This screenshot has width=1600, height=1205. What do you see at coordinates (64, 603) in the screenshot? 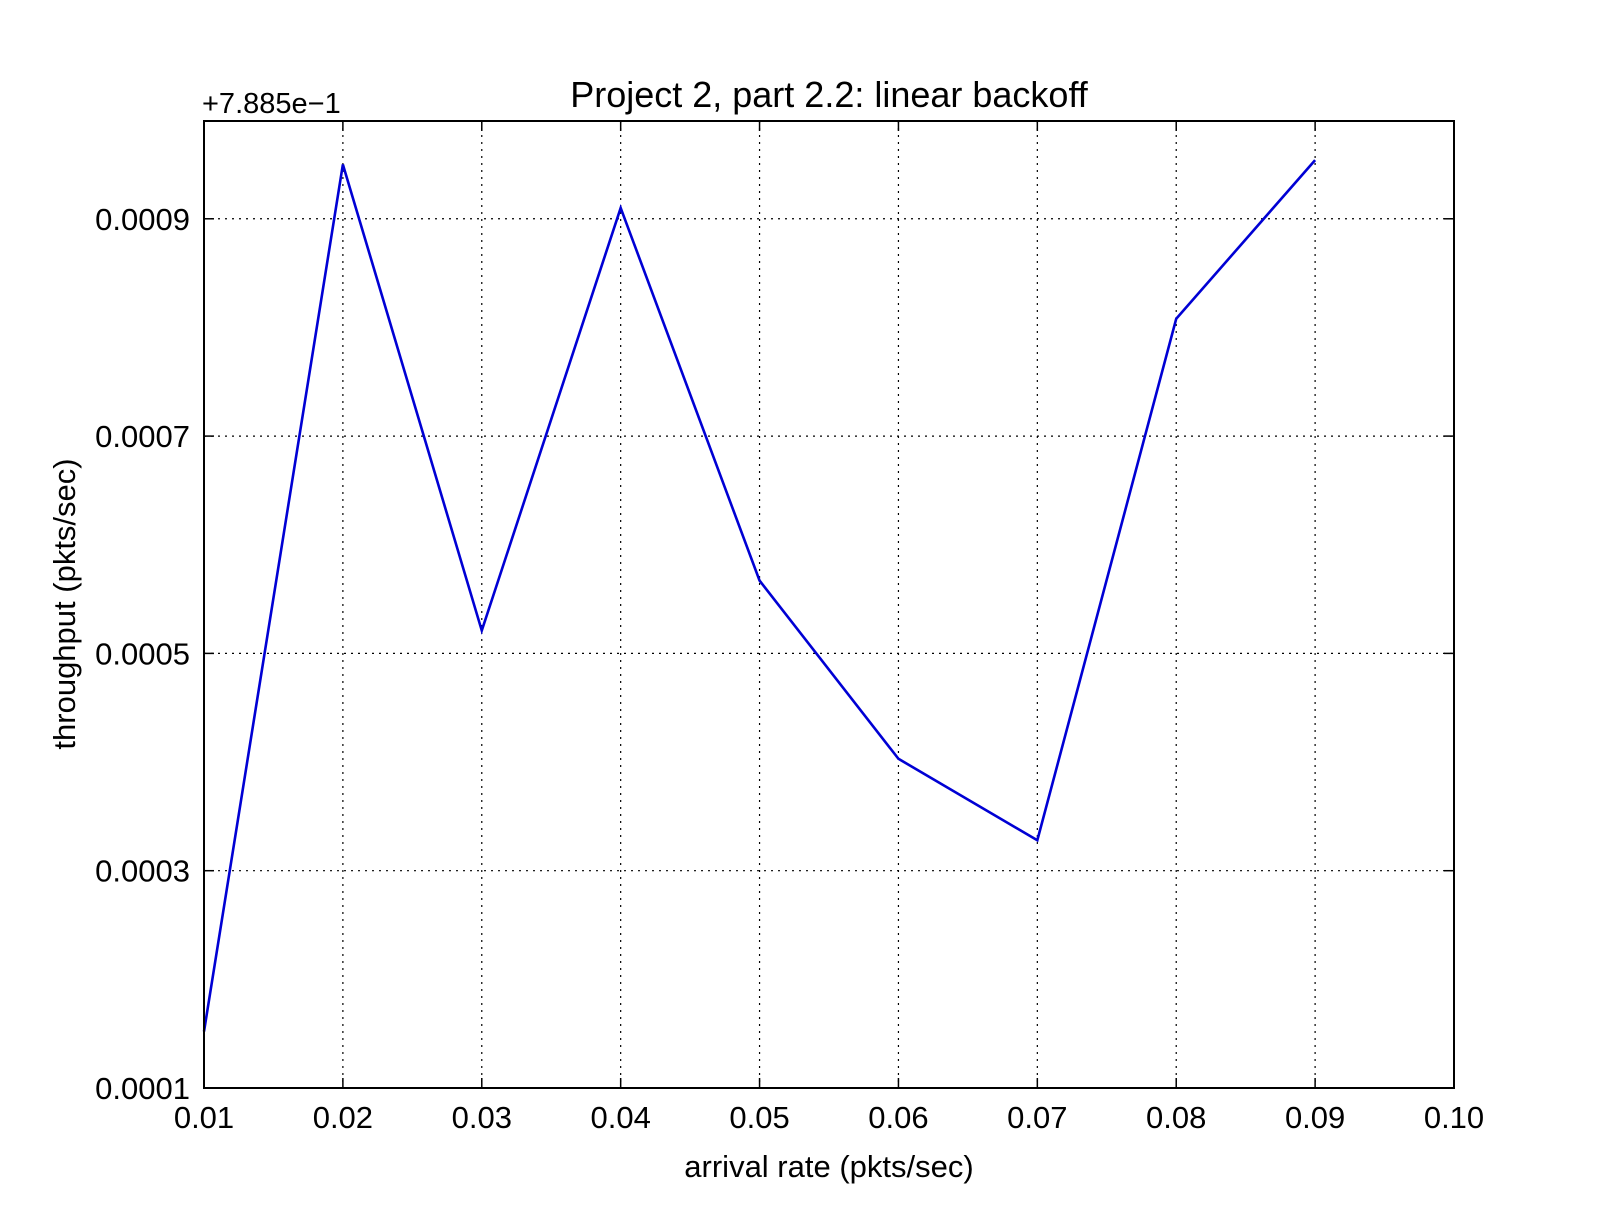
I see `y-axis-label: throughput (pkts/sec)` at bounding box center [64, 603].